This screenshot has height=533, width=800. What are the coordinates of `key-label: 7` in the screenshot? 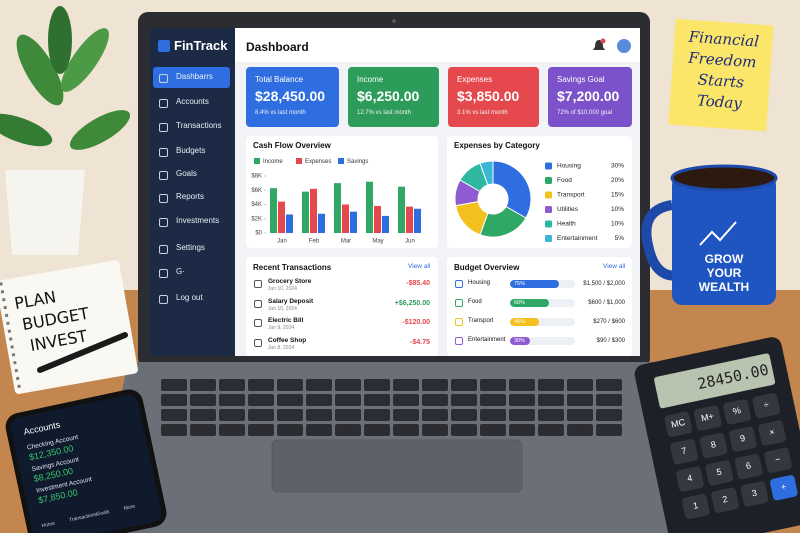 It's located at (684, 451).